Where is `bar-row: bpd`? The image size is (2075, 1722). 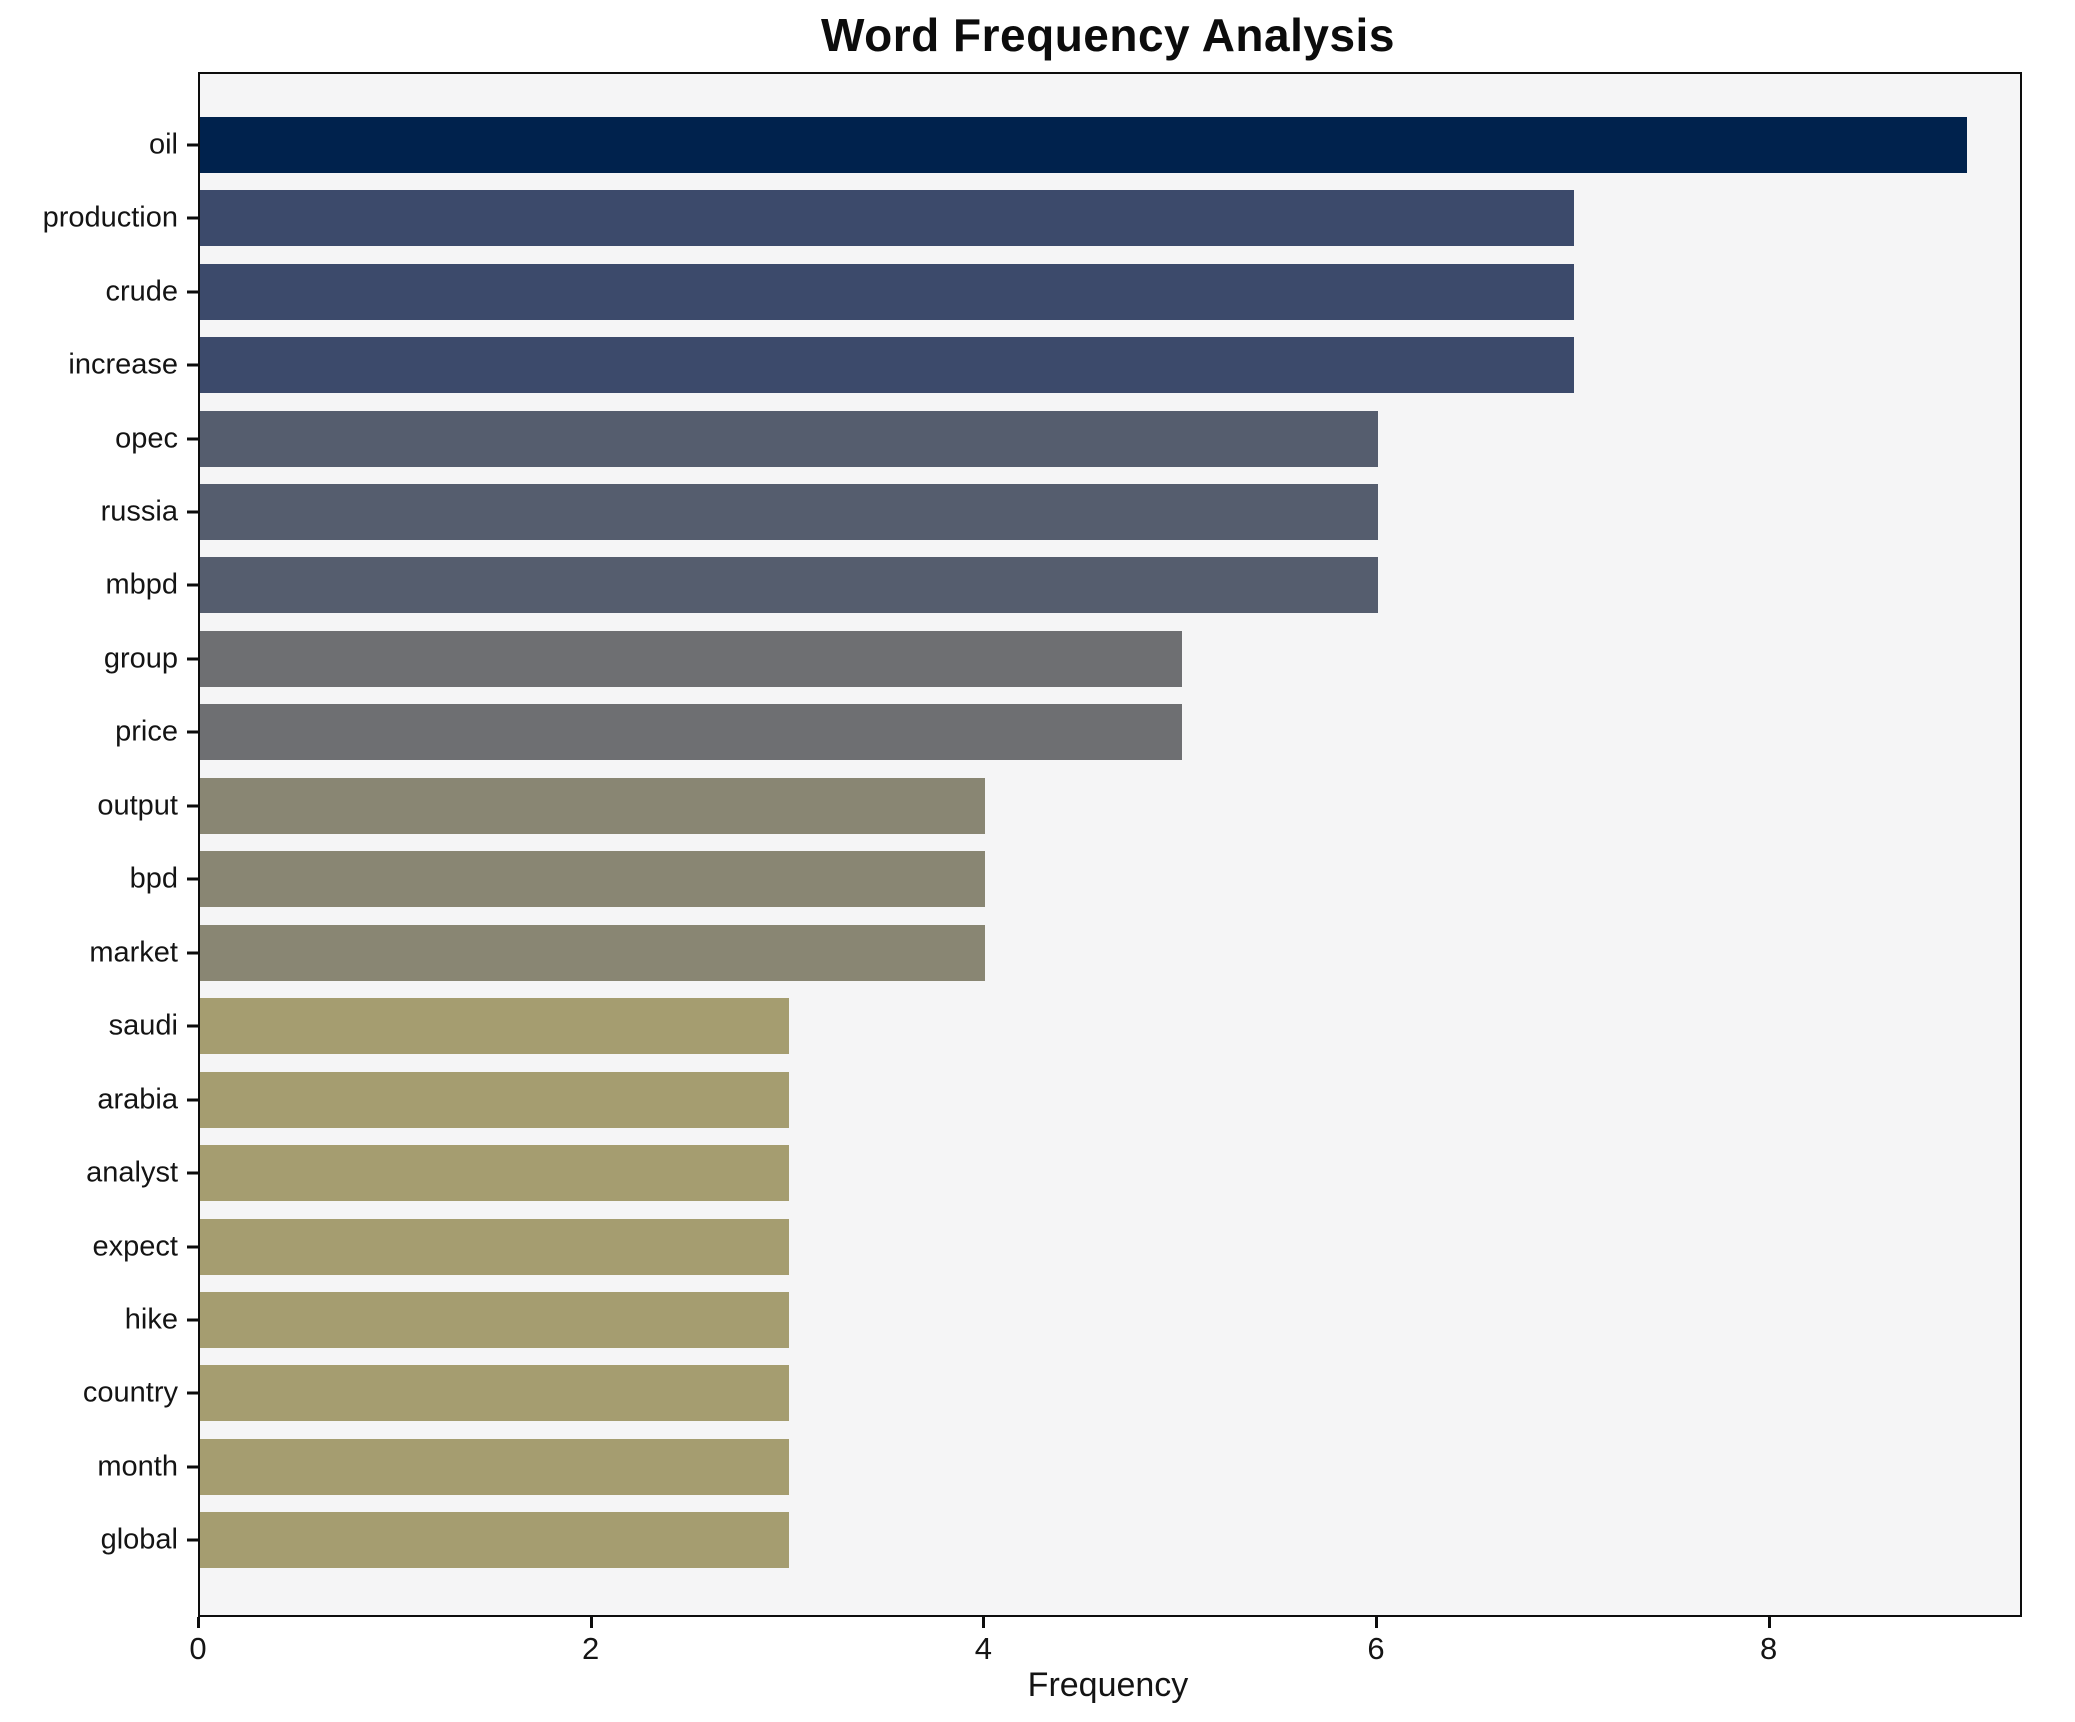
bar-row: bpd is located at coordinates (1075, 879).